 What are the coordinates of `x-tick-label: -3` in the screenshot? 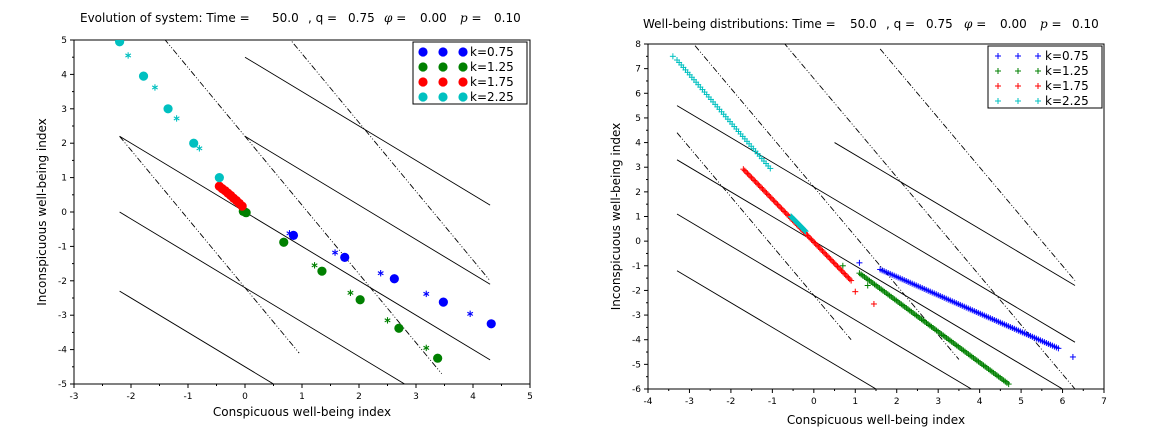 It's located at (689, 402).